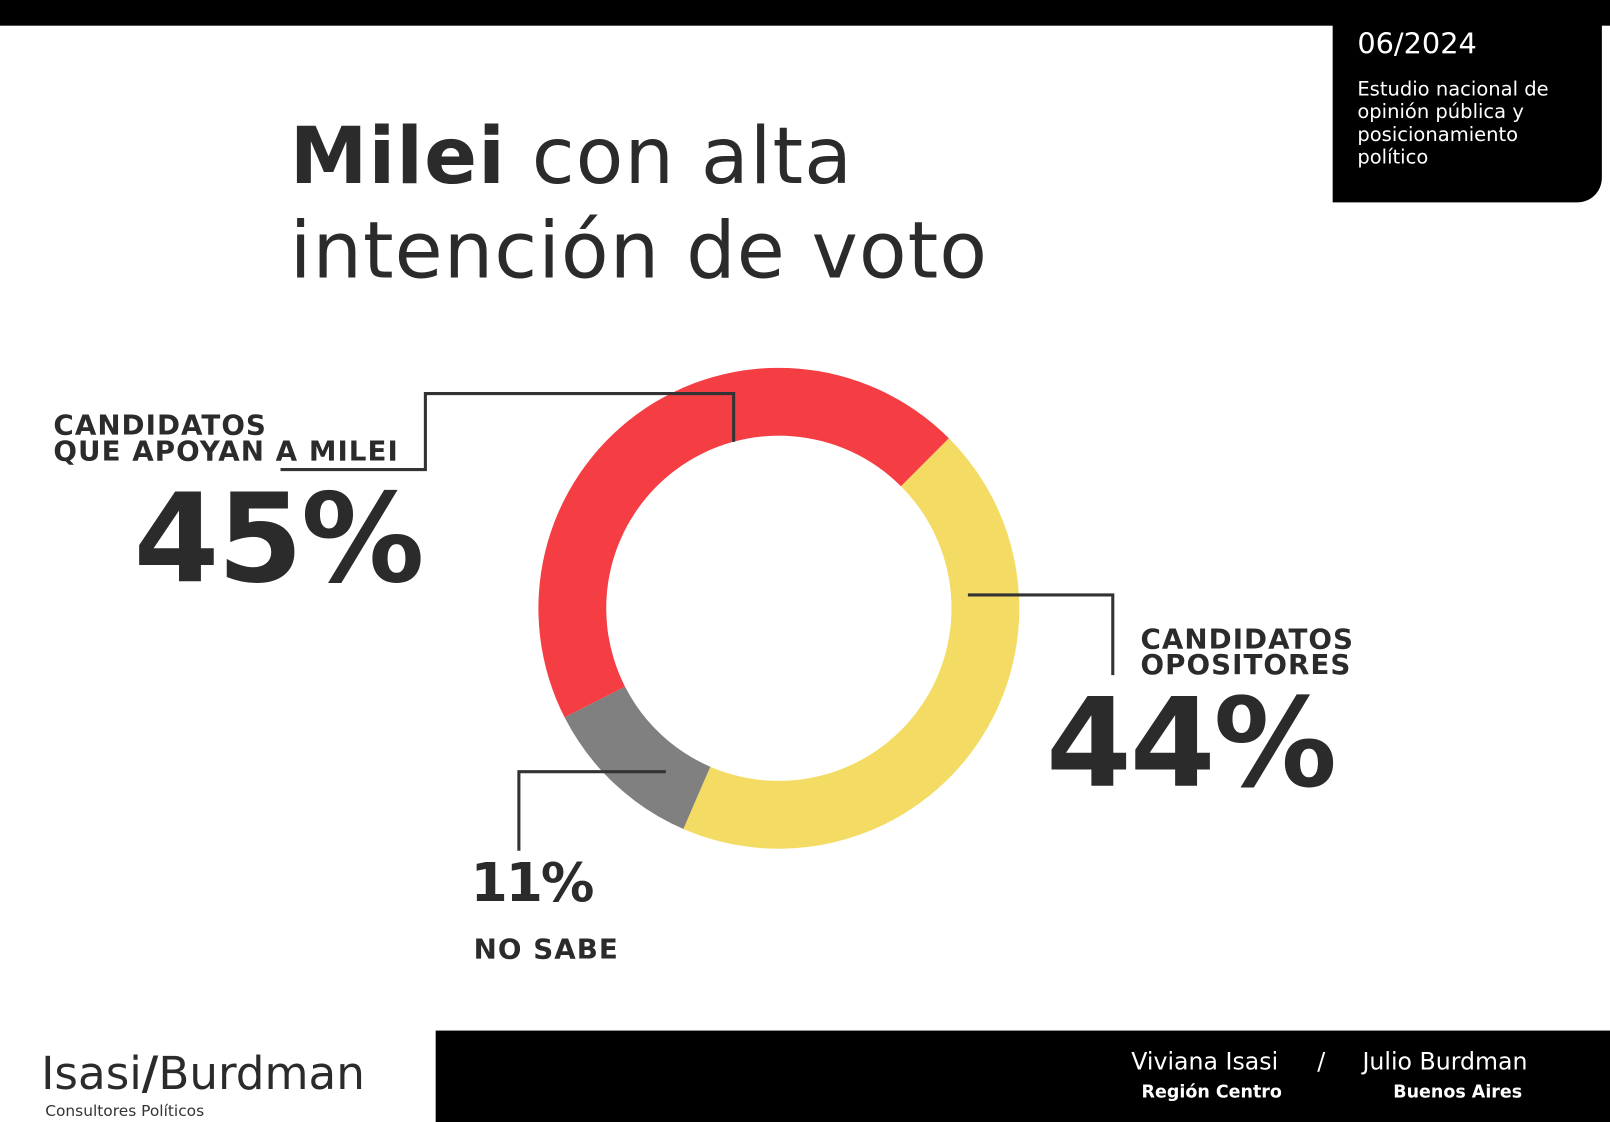 The width and height of the screenshot is (1610, 1122). I want to click on label-opositores: CANDIDATOS OPOSITORES, so click(1247, 652).